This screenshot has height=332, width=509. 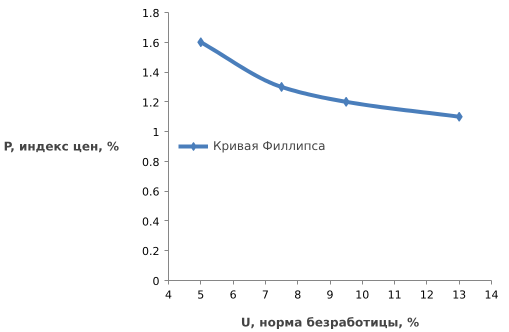 I want to click on x-tick-label: 11, so click(x=395, y=295).